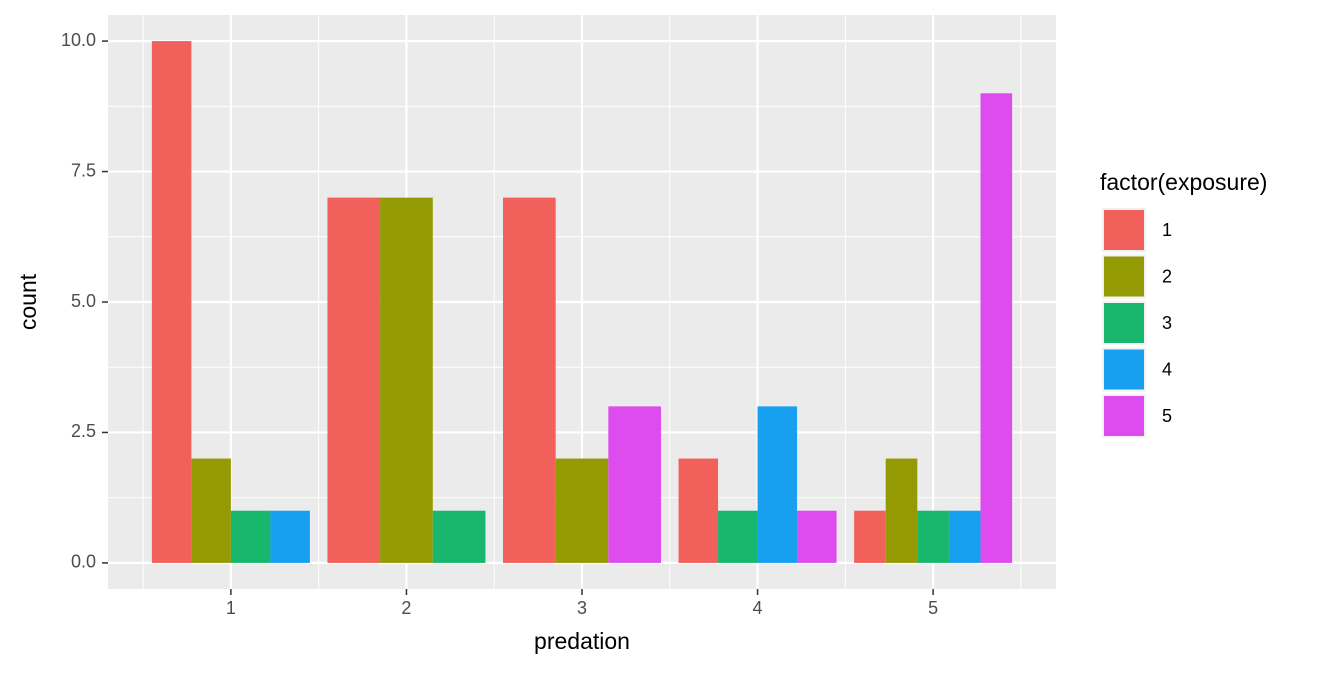  I want to click on x-tick-label: 2, so click(406, 608).